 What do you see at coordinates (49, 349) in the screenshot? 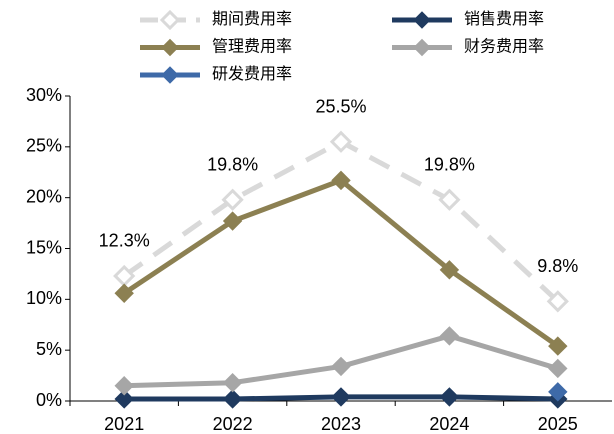
I see `y-tick-label: 5%` at bounding box center [49, 349].